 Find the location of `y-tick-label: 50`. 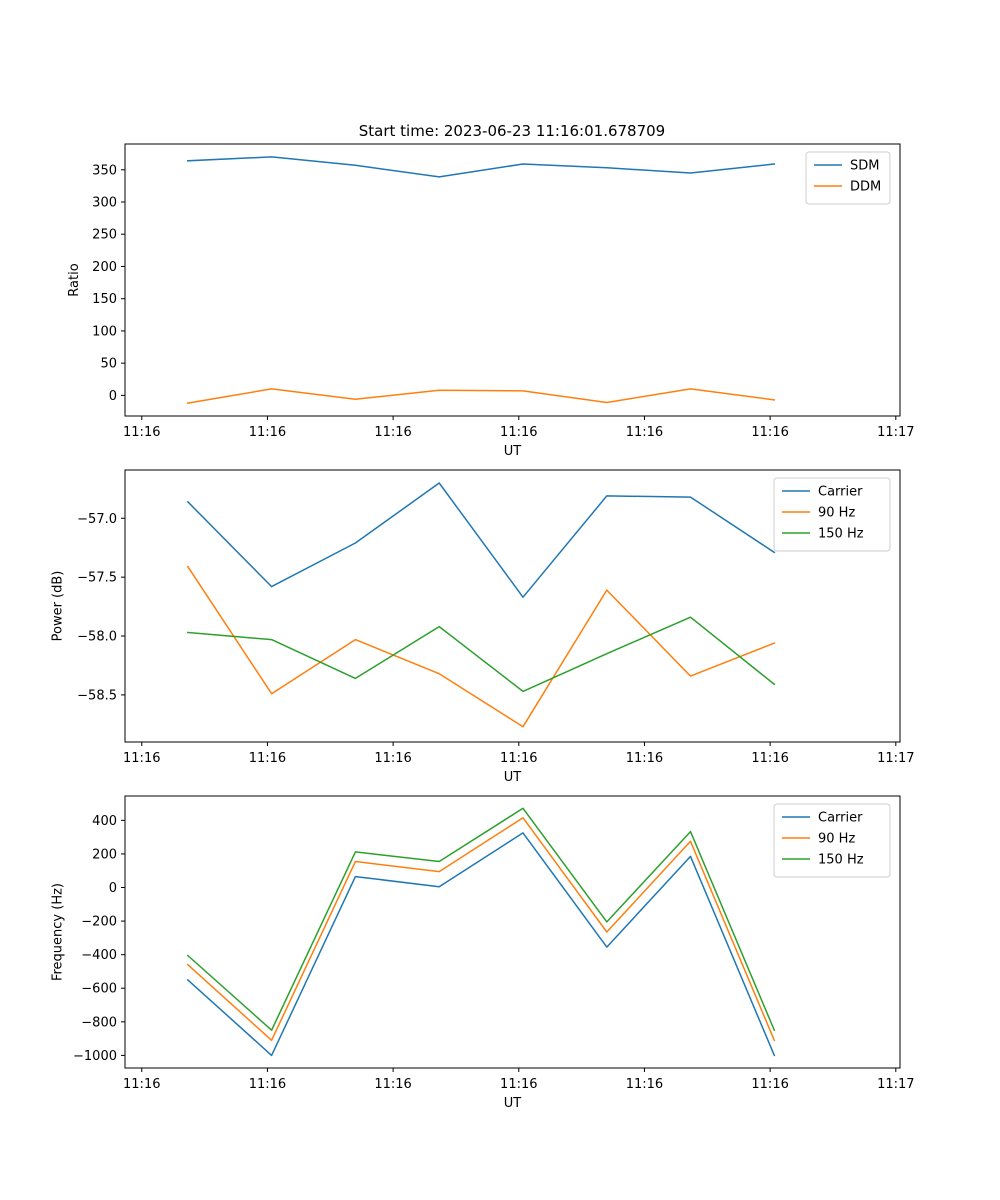

y-tick-label: 50 is located at coordinates (108, 364).